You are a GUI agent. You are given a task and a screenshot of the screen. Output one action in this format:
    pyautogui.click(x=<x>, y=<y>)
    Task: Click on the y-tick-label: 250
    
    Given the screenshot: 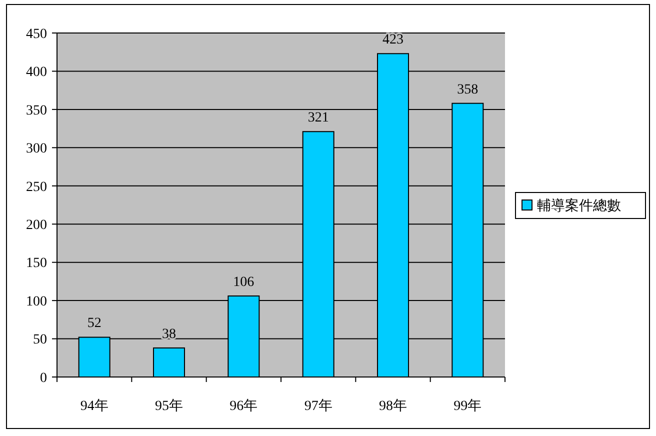 What is the action you would take?
    pyautogui.click(x=36, y=187)
    